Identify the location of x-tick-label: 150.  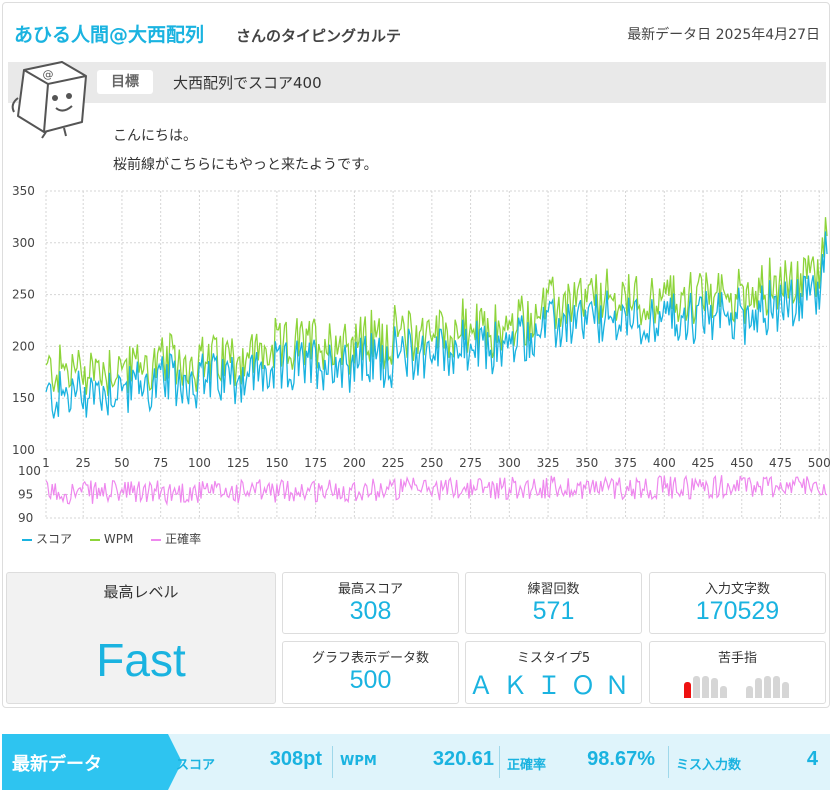
(276, 463).